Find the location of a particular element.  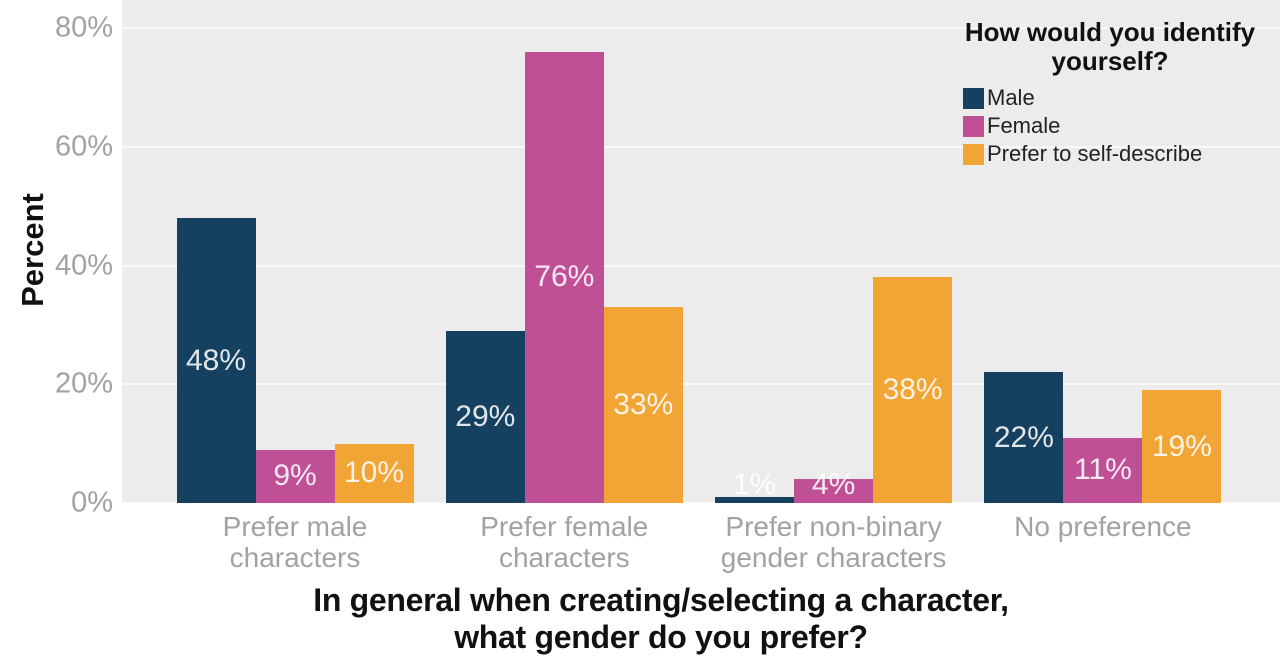

bar-value-label: 48% is located at coordinates (216, 360).